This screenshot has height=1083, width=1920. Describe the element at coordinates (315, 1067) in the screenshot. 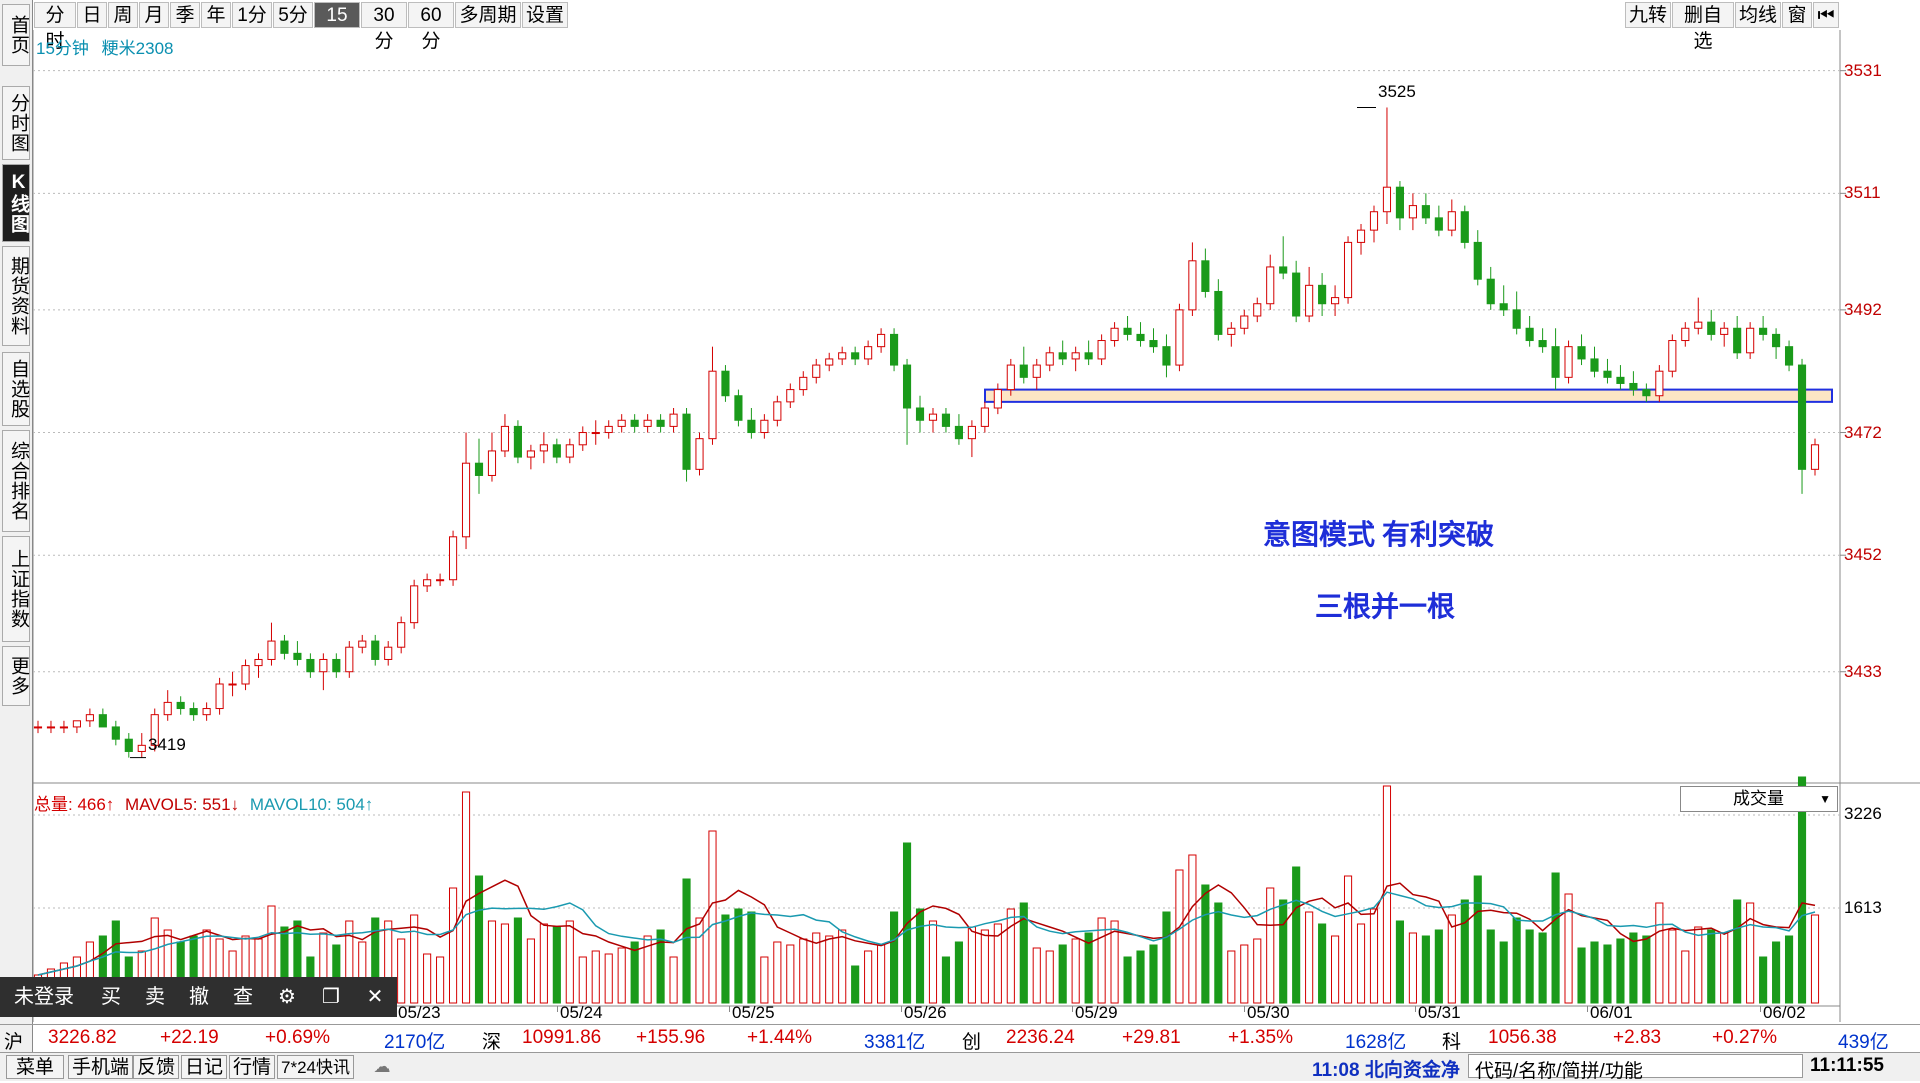

I see `news-button: 7*24快讯` at that location.